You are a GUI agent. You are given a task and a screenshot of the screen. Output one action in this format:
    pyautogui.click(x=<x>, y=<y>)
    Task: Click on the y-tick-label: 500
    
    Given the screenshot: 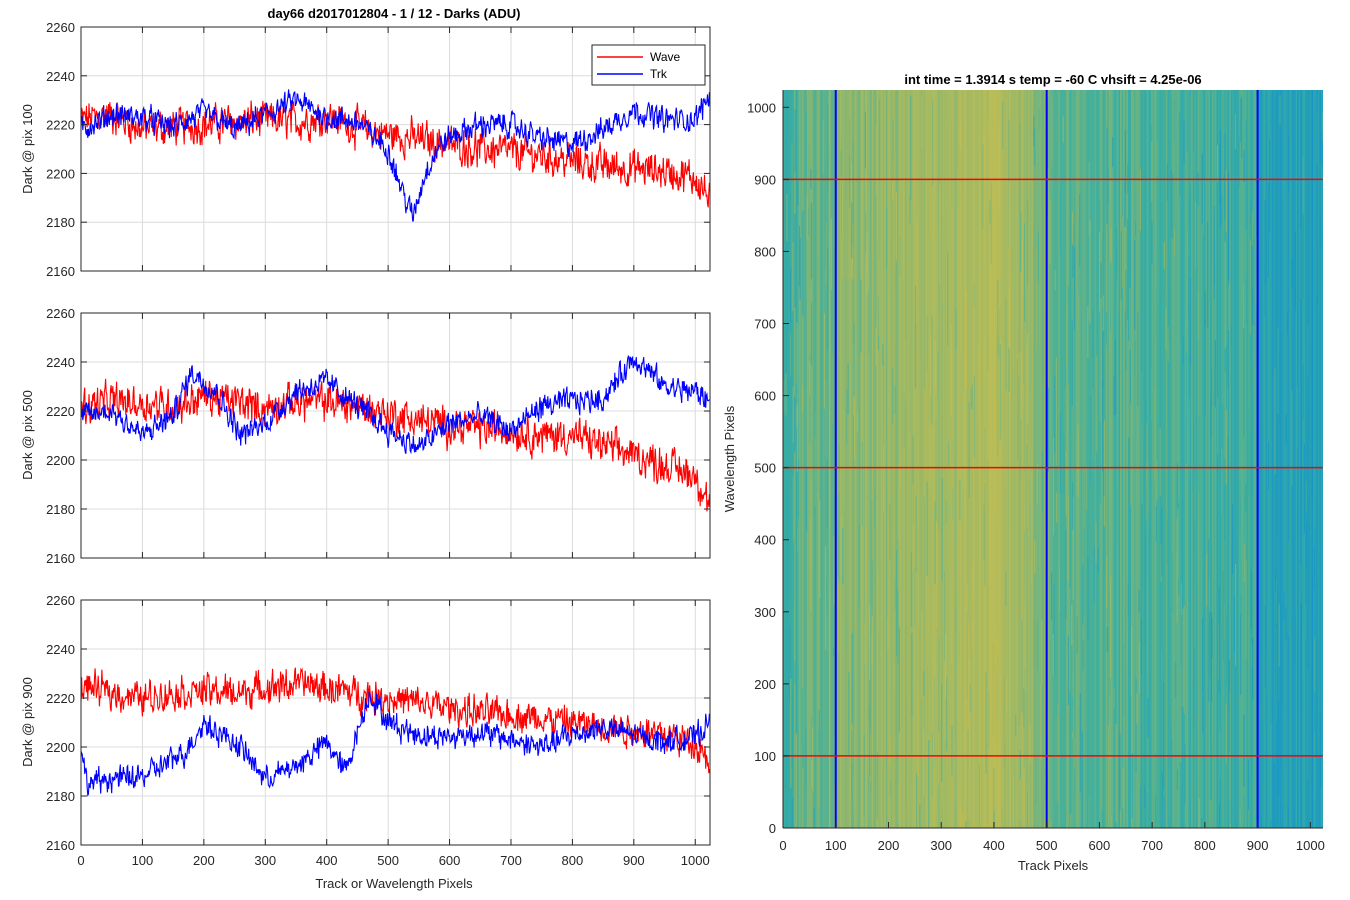 What is the action you would take?
    pyautogui.click(x=765, y=468)
    